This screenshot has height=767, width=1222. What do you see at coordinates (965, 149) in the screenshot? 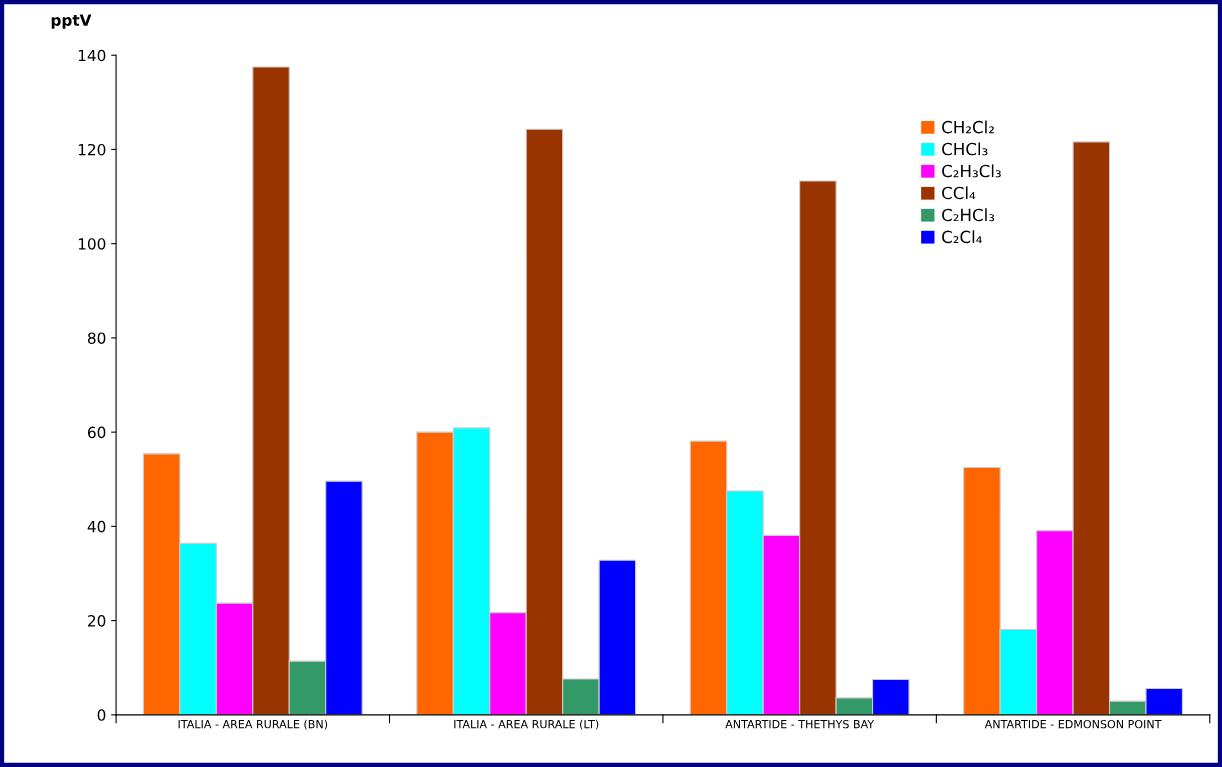
I see `legend-label: CHCl₃` at bounding box center [965, 149].